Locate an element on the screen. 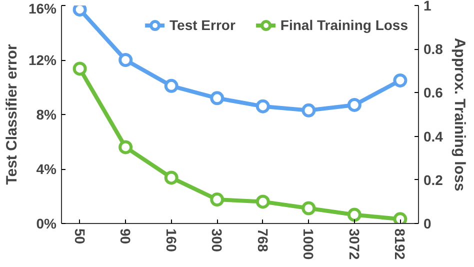 The image size is (474, 267). x-tick-label: 300 is located at coordinates (217, 240).